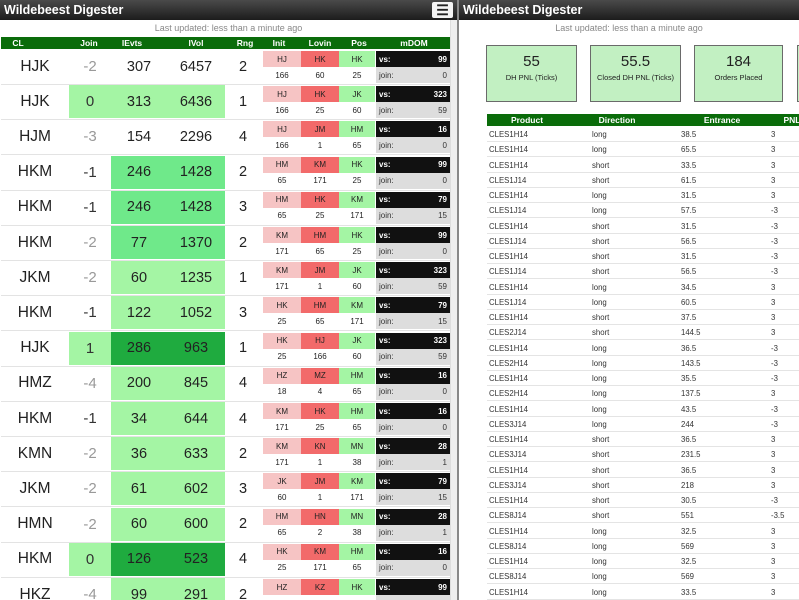 The width and height of the screenshot is (799, 600). What do you see at coordinates (320, 129) in the screenshot?
I see `row-code: JM` at bounding box center [320, 129].